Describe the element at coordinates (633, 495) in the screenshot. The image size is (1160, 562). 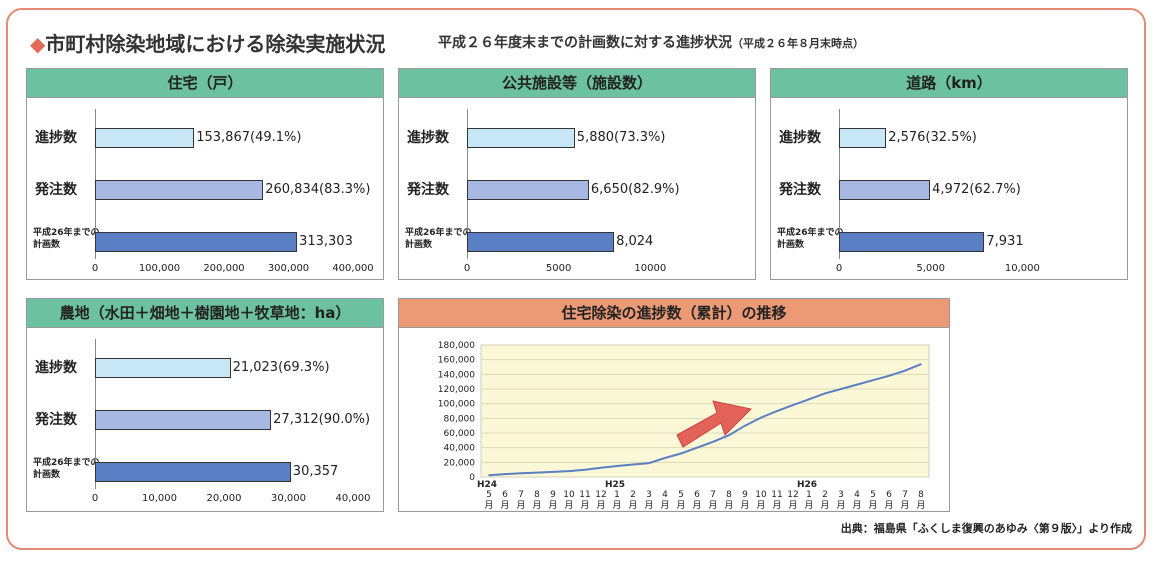
I see `x-tick-label: 2` at that location.